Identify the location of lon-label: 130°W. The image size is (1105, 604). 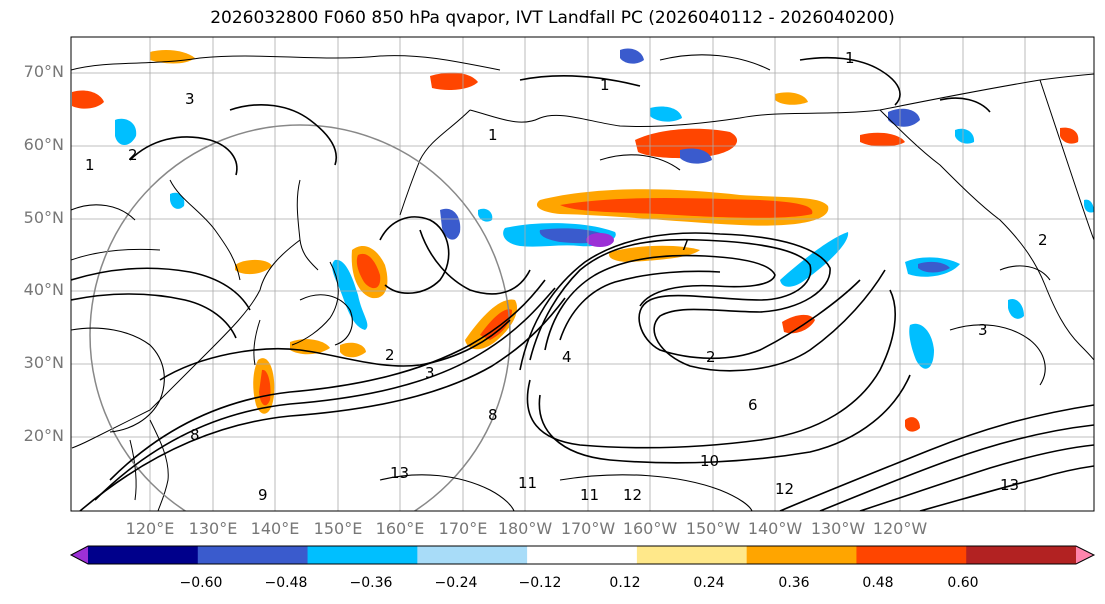
(838, 528).